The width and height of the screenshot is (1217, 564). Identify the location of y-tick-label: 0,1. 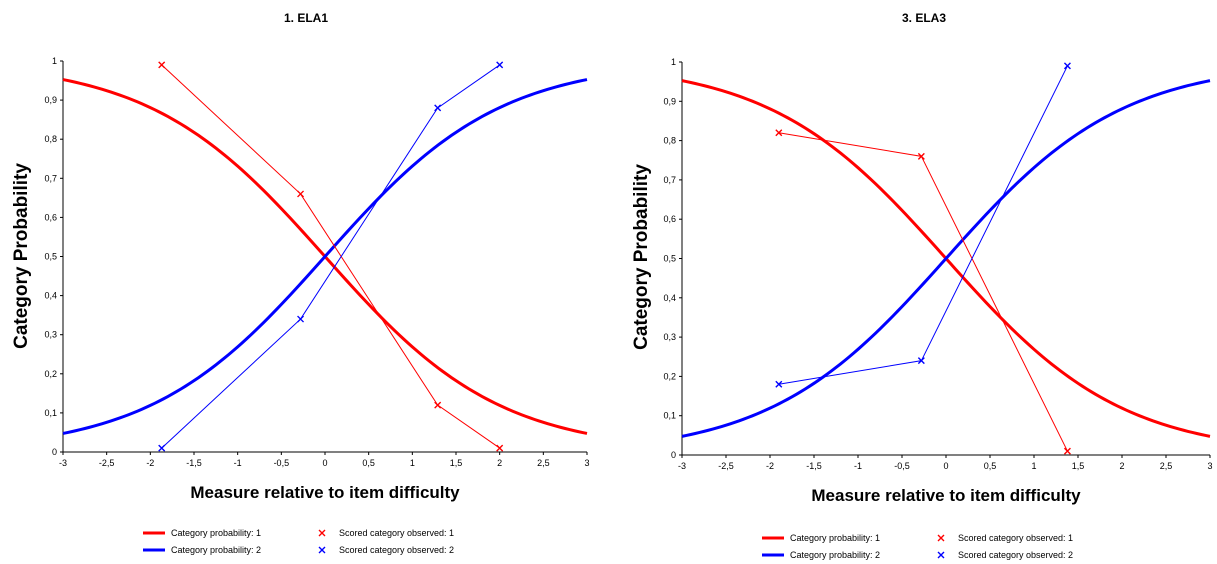
(669, 416).